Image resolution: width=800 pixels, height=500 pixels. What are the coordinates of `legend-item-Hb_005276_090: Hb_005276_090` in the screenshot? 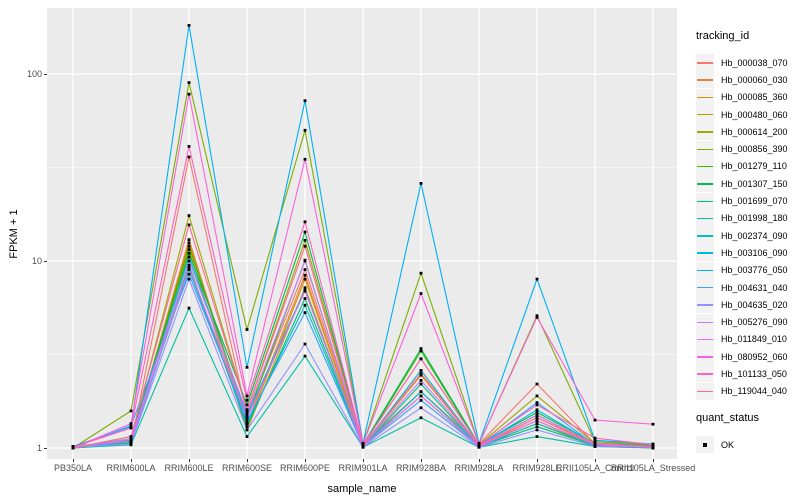 It's located at (748, 322).